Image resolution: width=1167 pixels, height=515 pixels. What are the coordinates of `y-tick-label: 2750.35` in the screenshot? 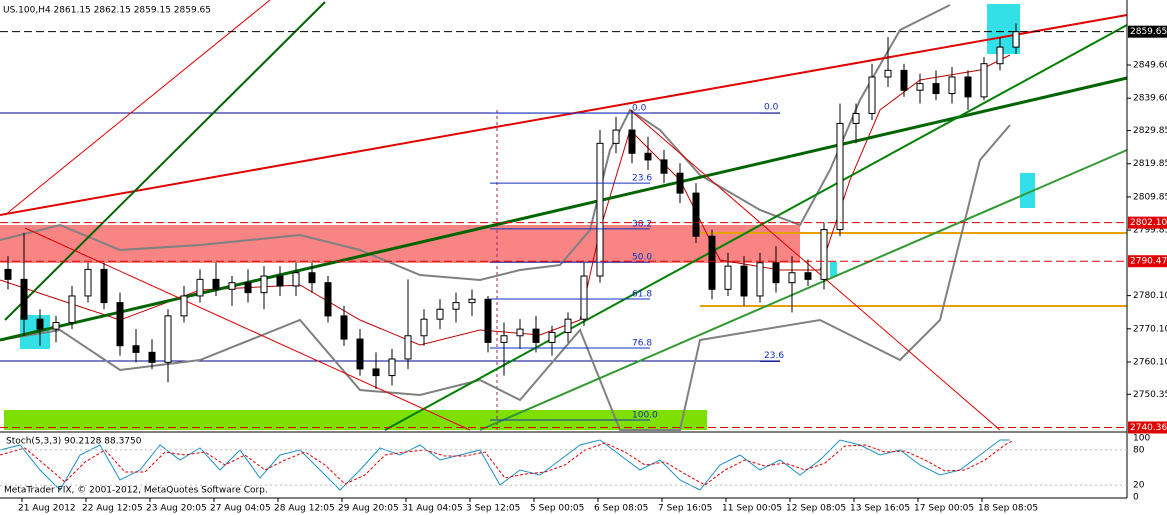 It's located at (1150, 395).